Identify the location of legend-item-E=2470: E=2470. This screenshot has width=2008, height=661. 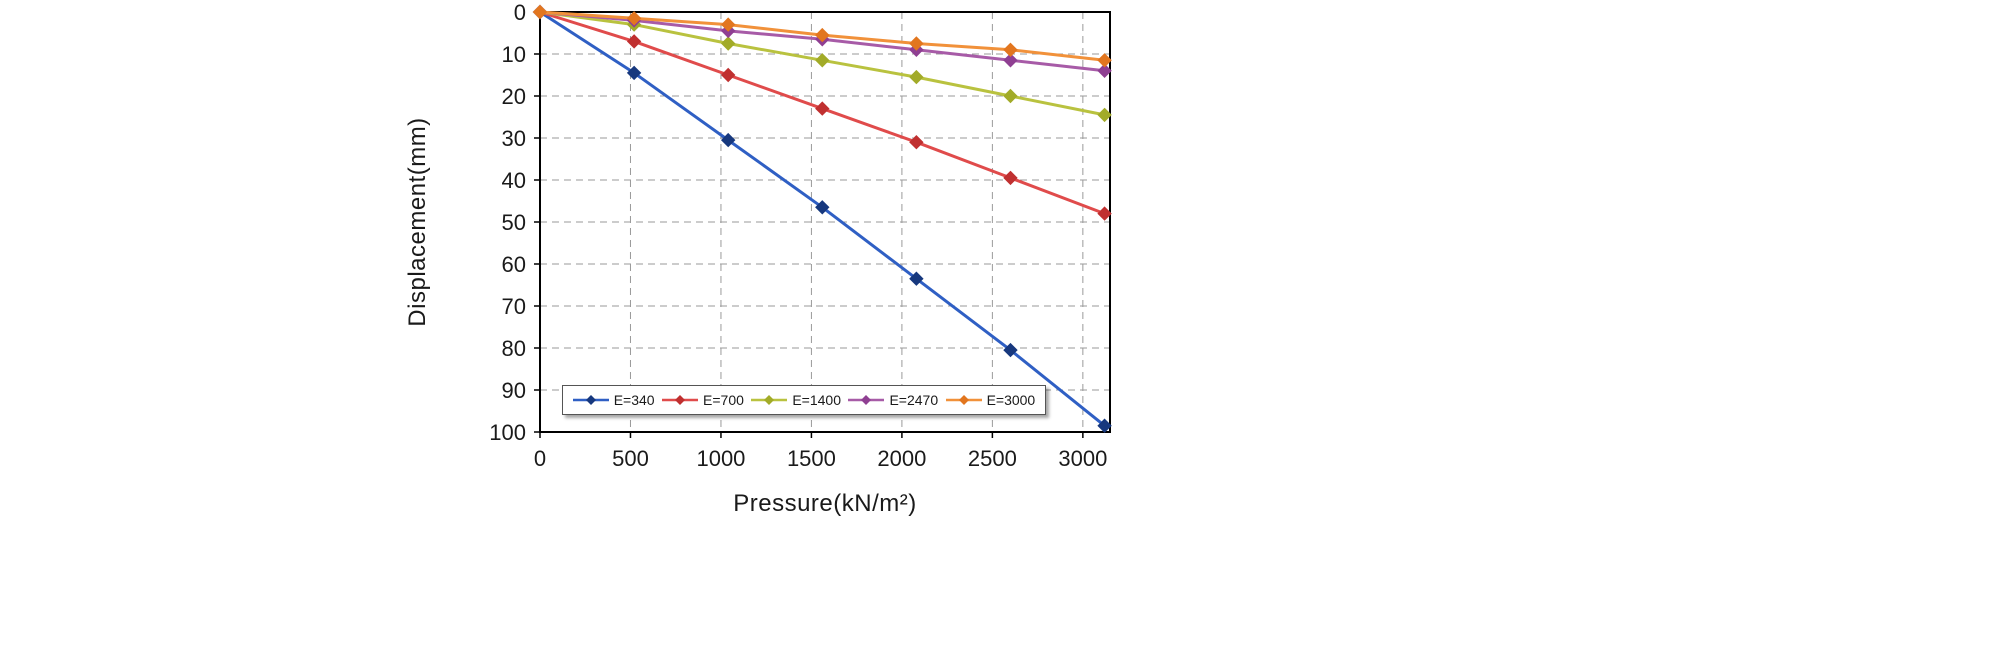
(893, 400).